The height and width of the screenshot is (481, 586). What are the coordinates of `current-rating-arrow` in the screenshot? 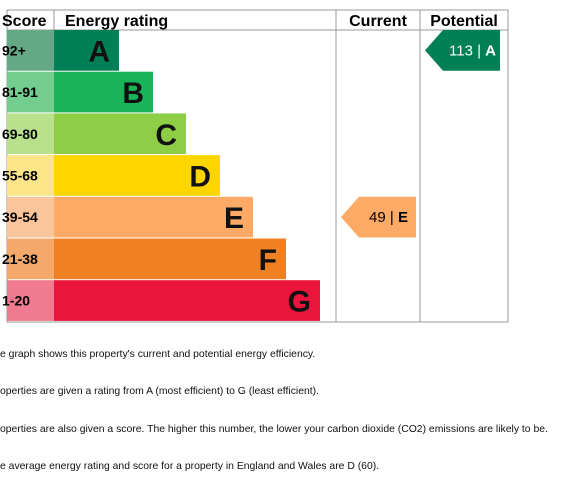 It's located at (378, 217).